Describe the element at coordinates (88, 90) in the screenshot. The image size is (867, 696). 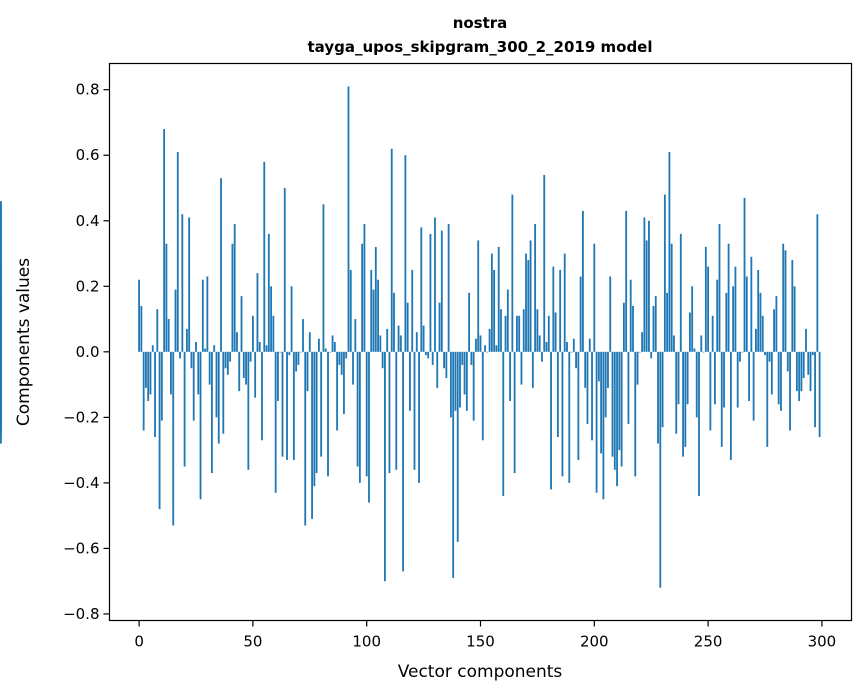
I see `y-tick-label: 0.8` at that location.